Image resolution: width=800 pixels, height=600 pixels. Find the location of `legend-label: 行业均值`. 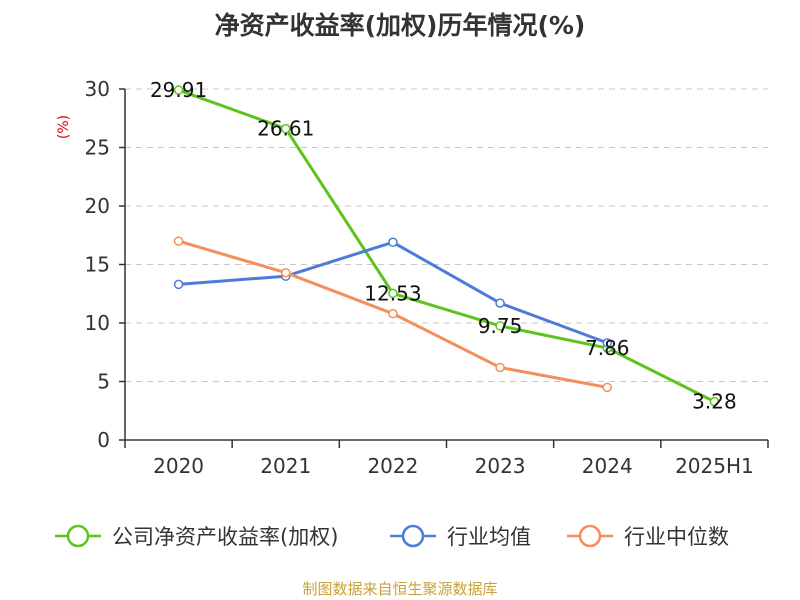

legend-label: 行业均值 is located at coordinates (489, 537).